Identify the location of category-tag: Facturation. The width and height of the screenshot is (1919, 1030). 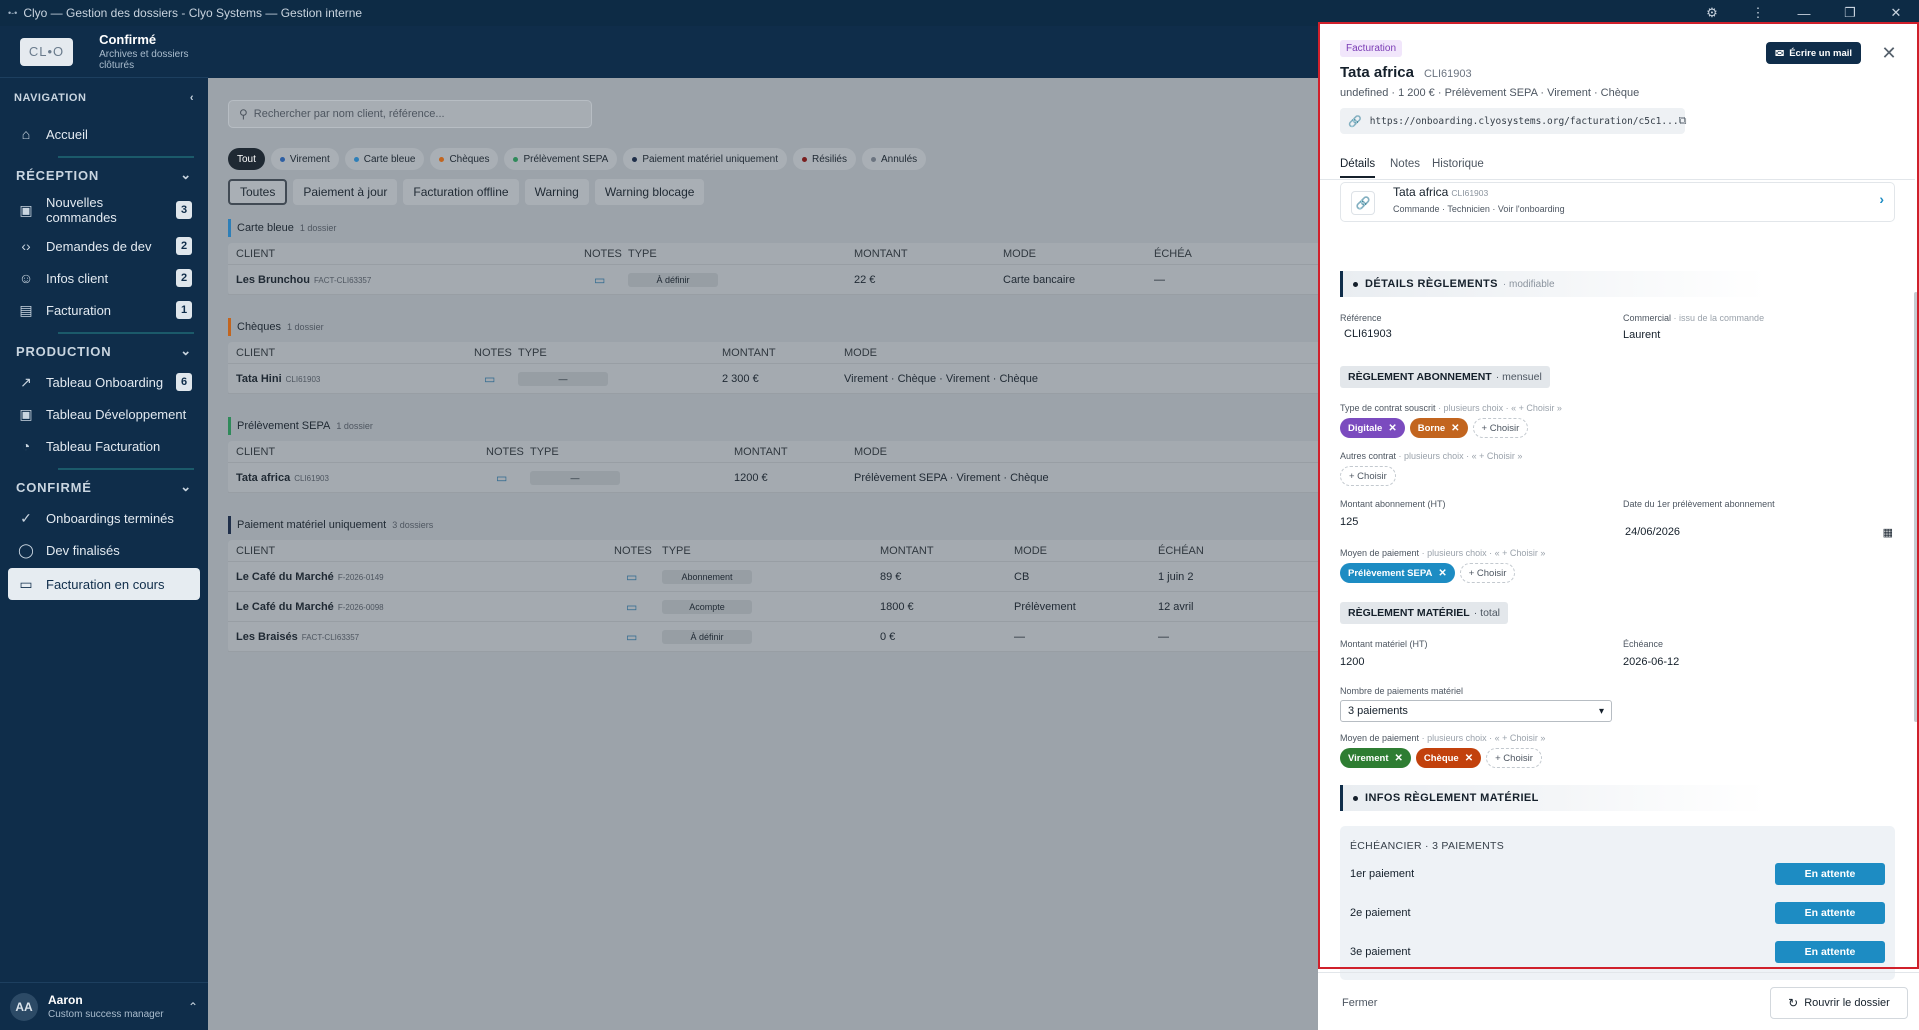
(1371, 48).